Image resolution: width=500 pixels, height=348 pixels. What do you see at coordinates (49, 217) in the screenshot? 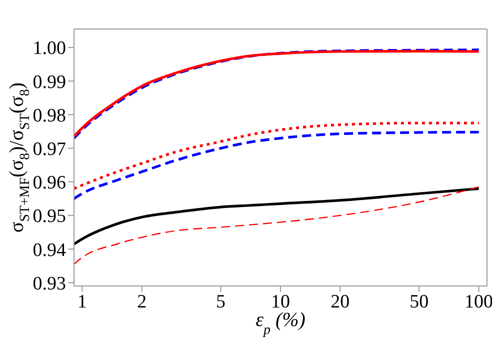
I see `y-tick-label: 0.95` at bounding box center [49, 217].